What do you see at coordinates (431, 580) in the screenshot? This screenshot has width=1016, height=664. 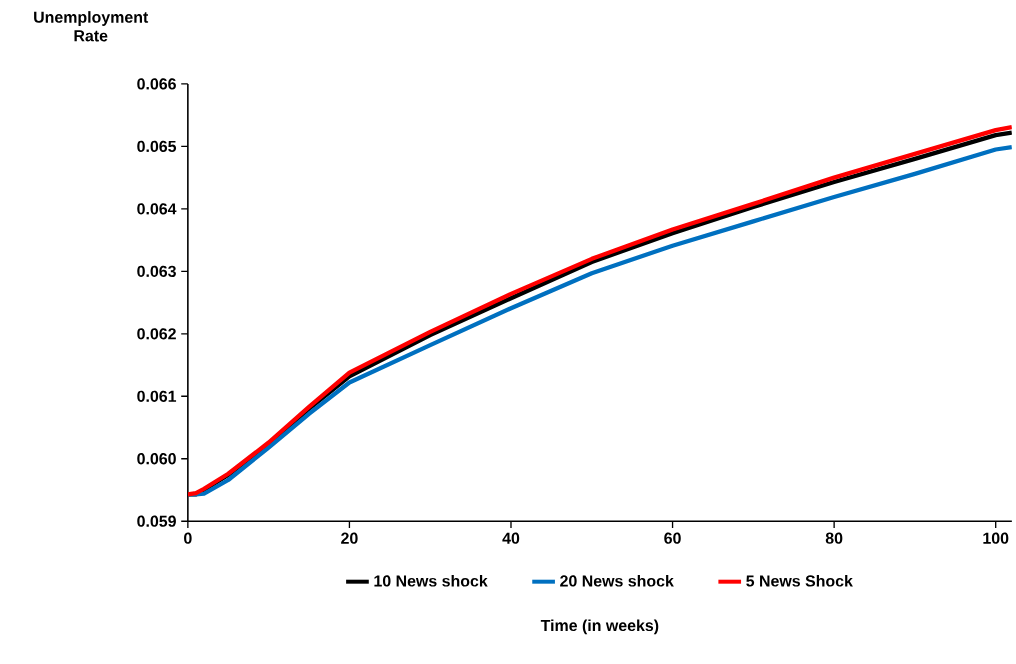 I see `legend-label: 10 News shock` at bounding box center [431, 580].